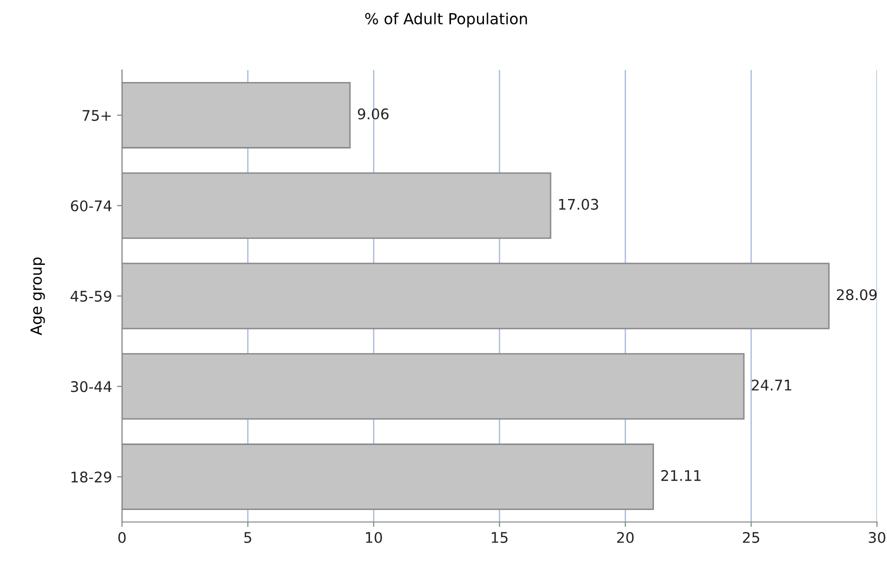 The image size is (887, 567). What do you see at coordinates (91, 386) in the screenshot?
I see `y-tick-label: 30-44` at bounding box center [91, 386].